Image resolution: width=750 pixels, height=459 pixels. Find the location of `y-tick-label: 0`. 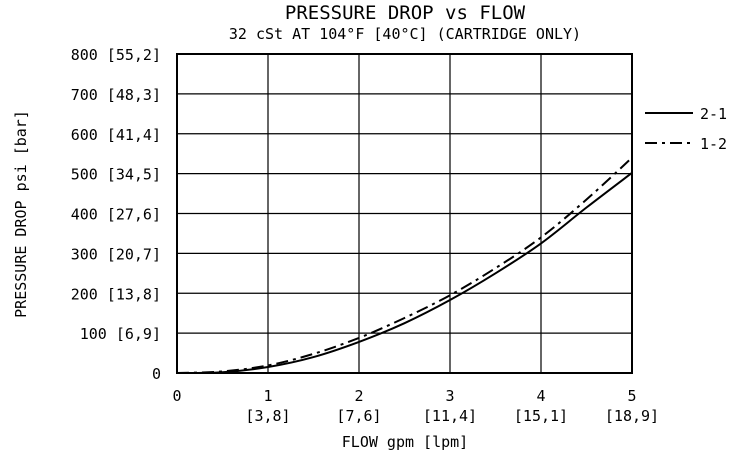

y-tick-label: 0 is located at coordinates (156, 374).